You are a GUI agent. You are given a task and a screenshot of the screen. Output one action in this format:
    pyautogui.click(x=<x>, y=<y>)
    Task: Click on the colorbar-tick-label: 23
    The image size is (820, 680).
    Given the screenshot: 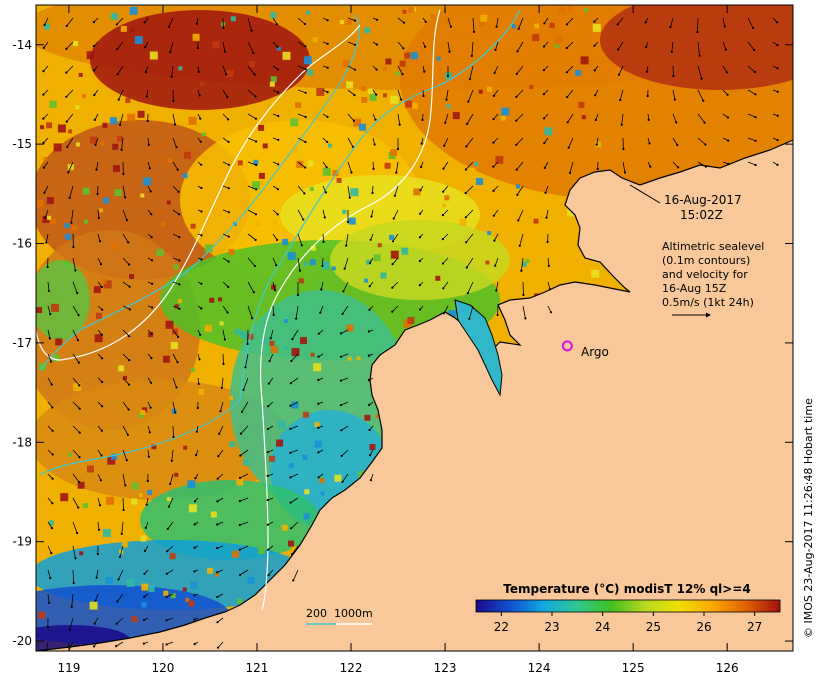 What is the action you would take?
    pyautogui.click(x=551, y=627)
    